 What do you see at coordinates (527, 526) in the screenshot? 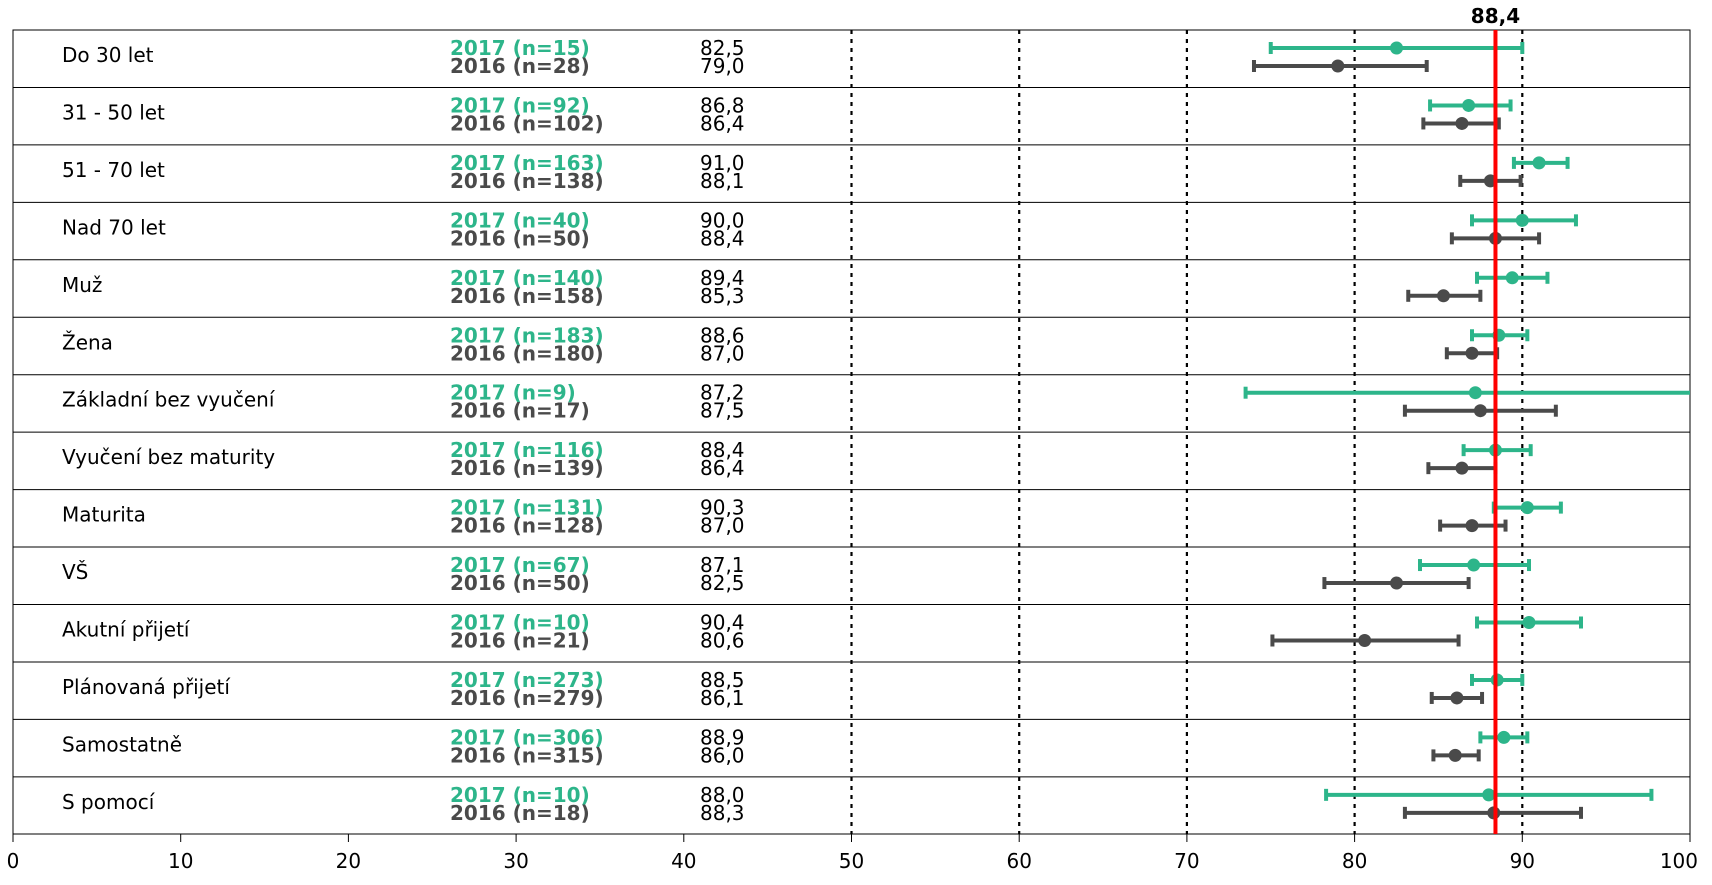
I see `series-2016-label: 2016 (n=128)` at bounding box center [527, 526].